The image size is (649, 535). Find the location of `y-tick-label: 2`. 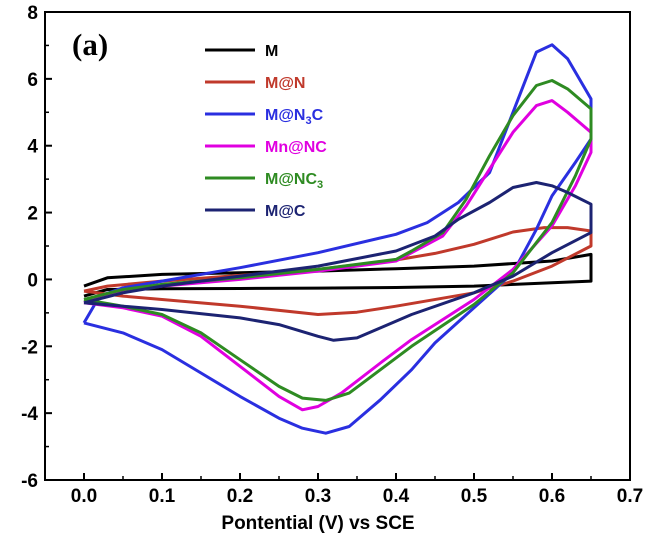

y-tick-label: 2 is located at coordinates (32, 214).